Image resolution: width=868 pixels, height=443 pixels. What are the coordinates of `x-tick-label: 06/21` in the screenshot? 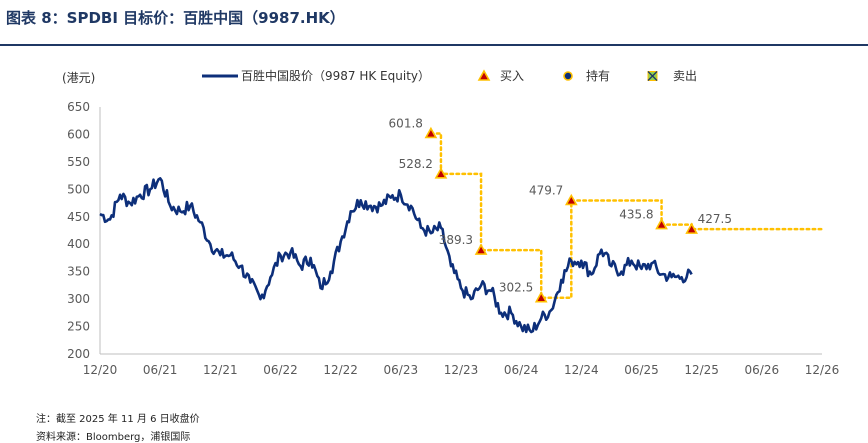 It's located at (160, 370).